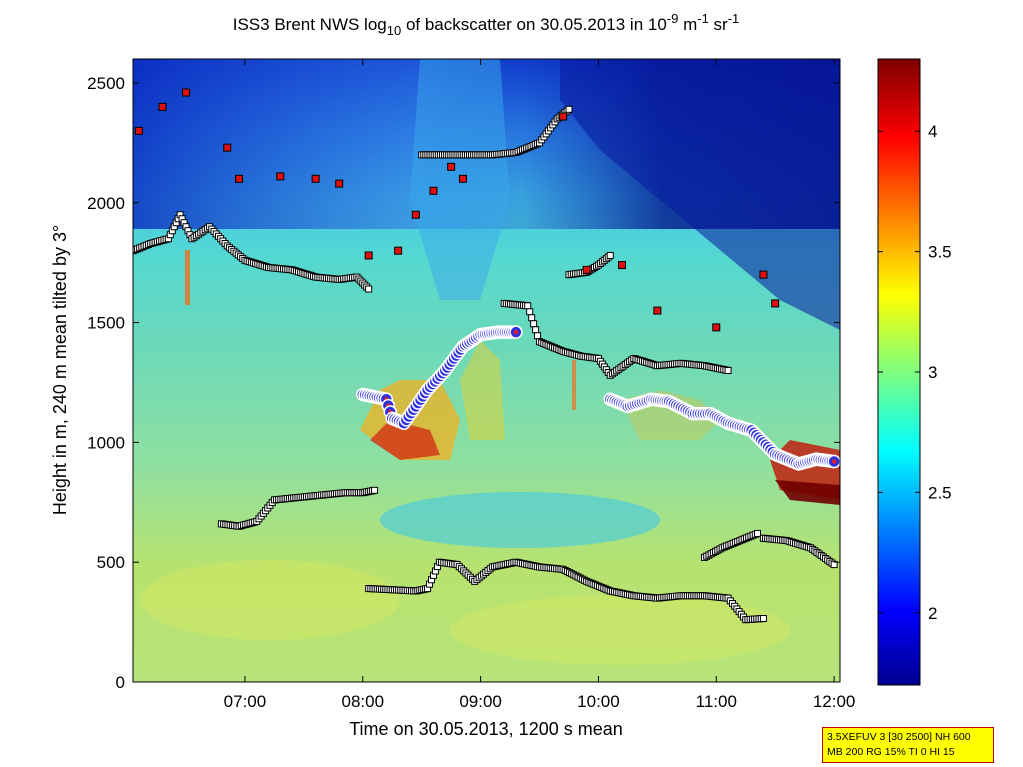 This screenshot has height=767, width=1023. Describe the element at coordinates (834, 701) in the screenshot. I see `x-tick-label: 12:00` at that location.